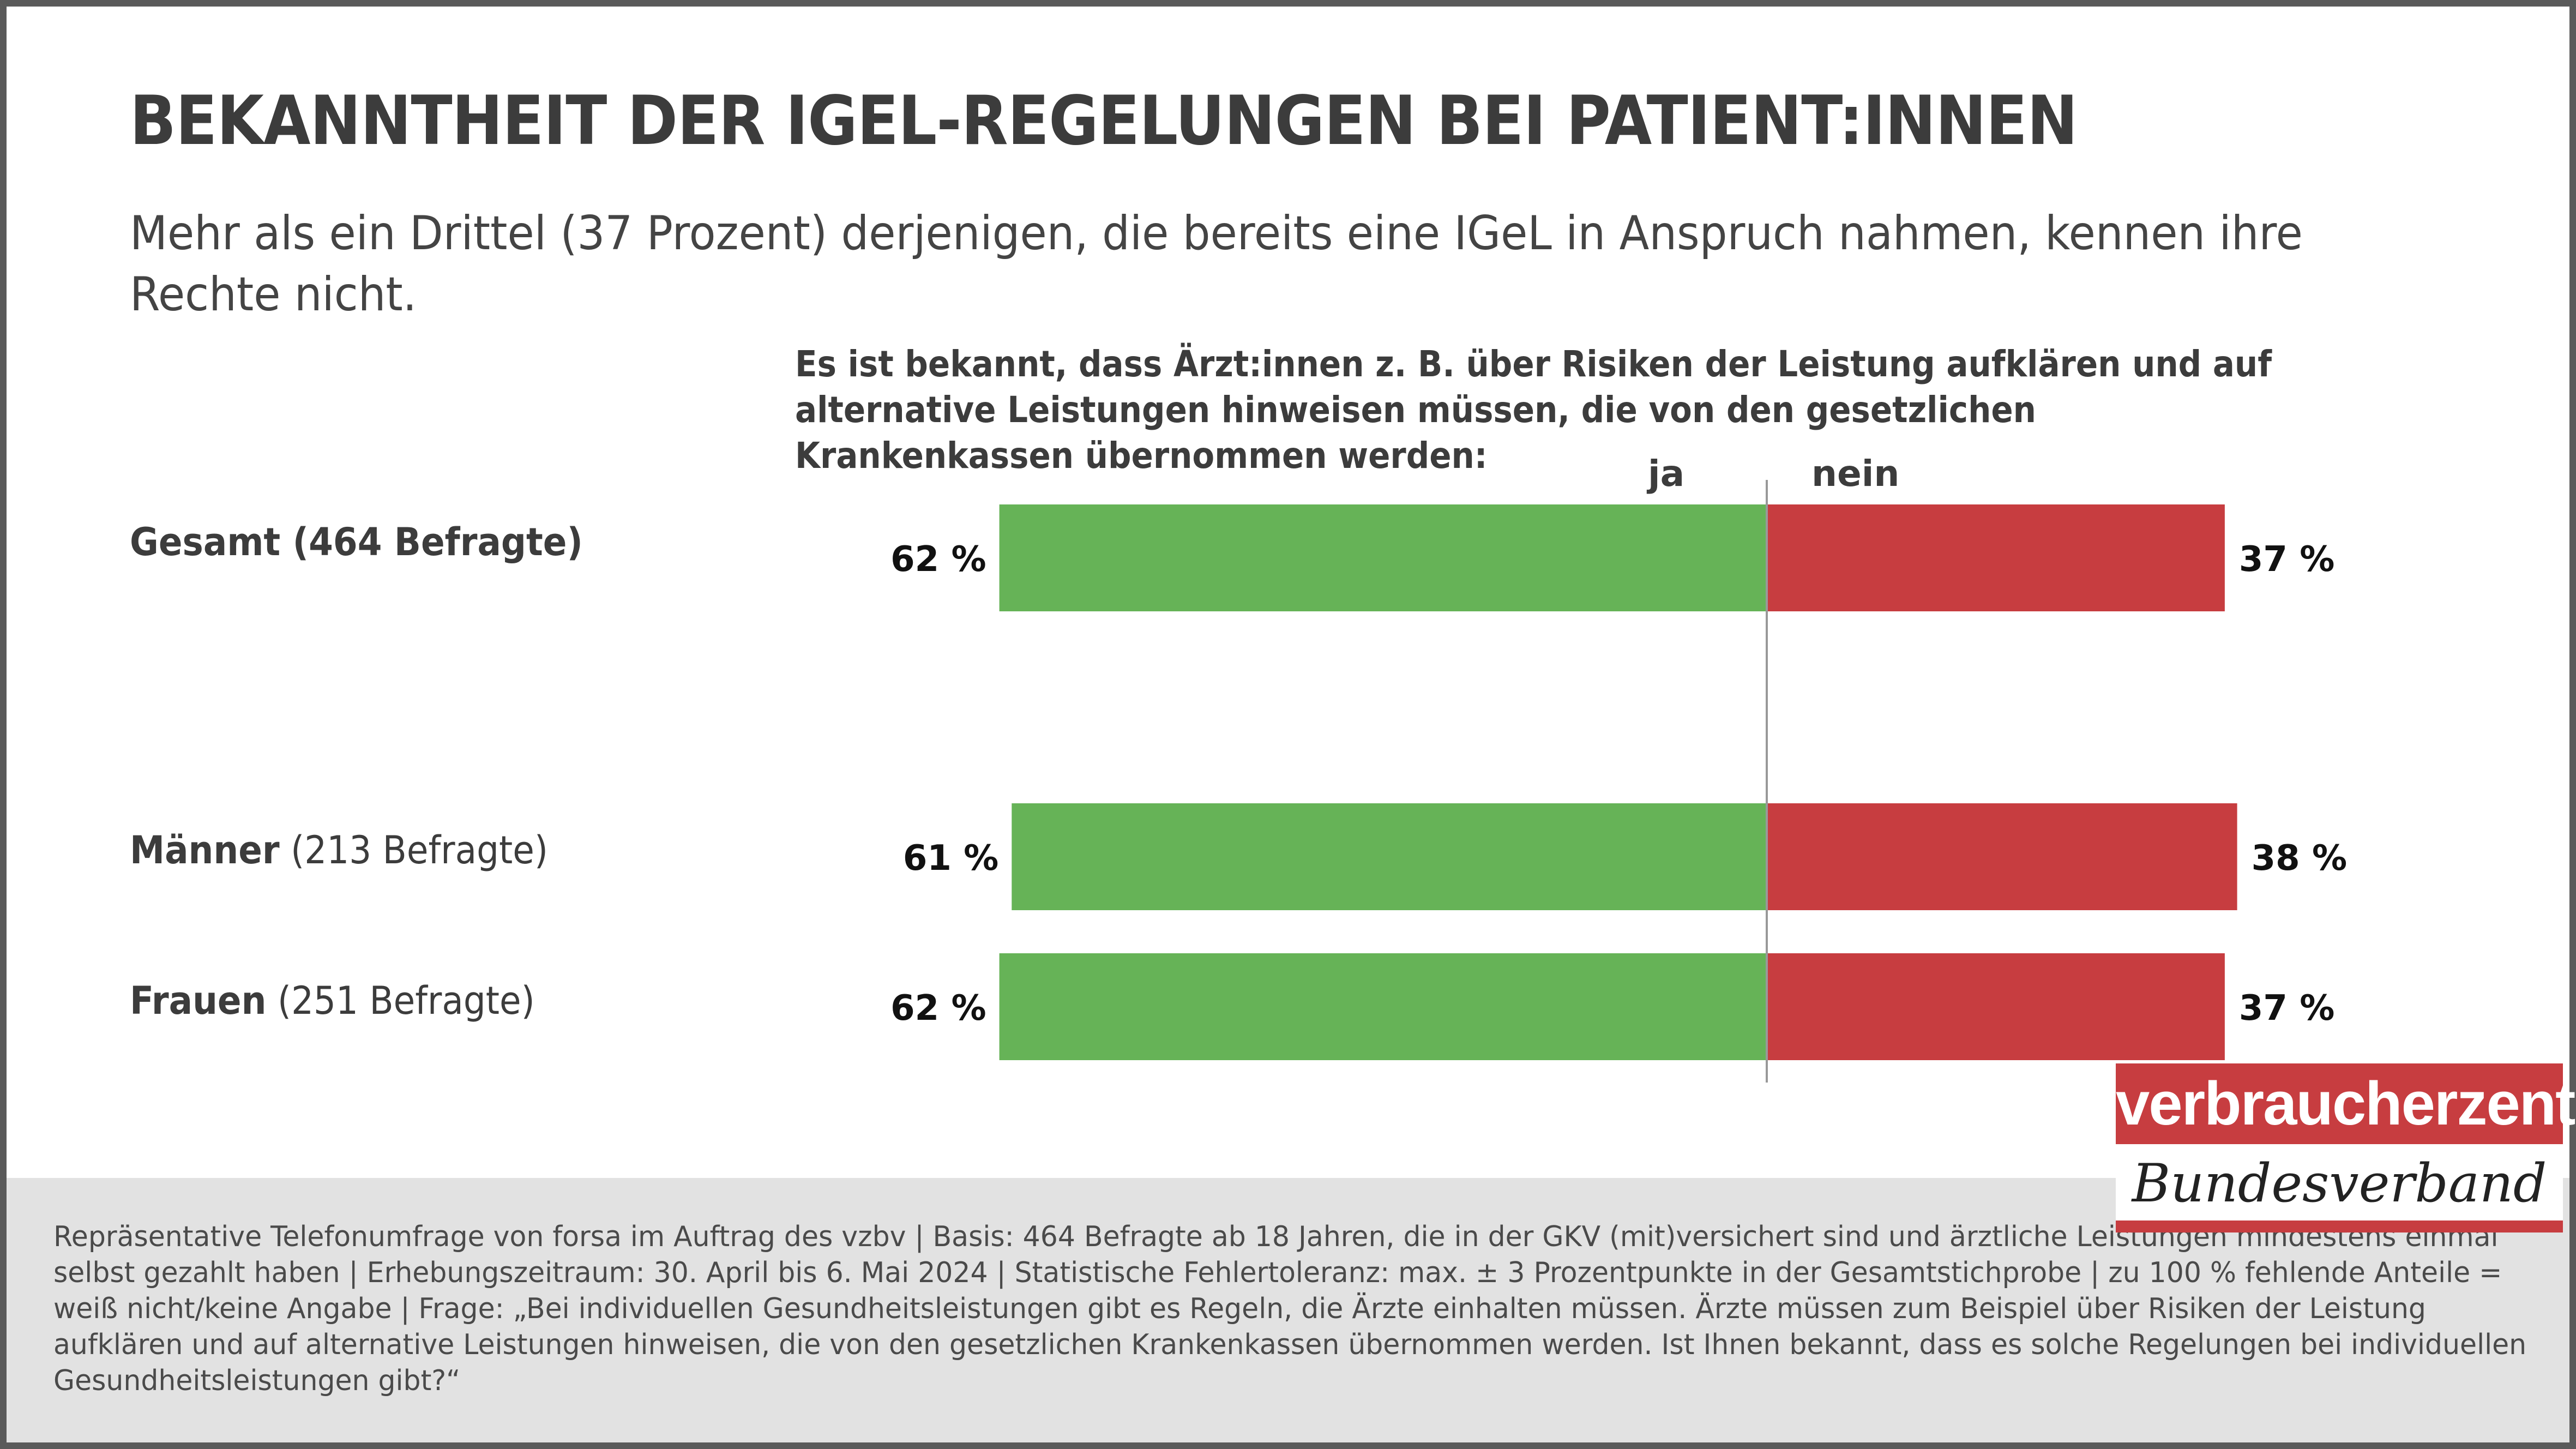 The image size is (2576, 1449). What do you see at coordinates (2299, 858) in the screenshot?
I see `data-label-nein: 38 %` at bounding box center [2299, 858].